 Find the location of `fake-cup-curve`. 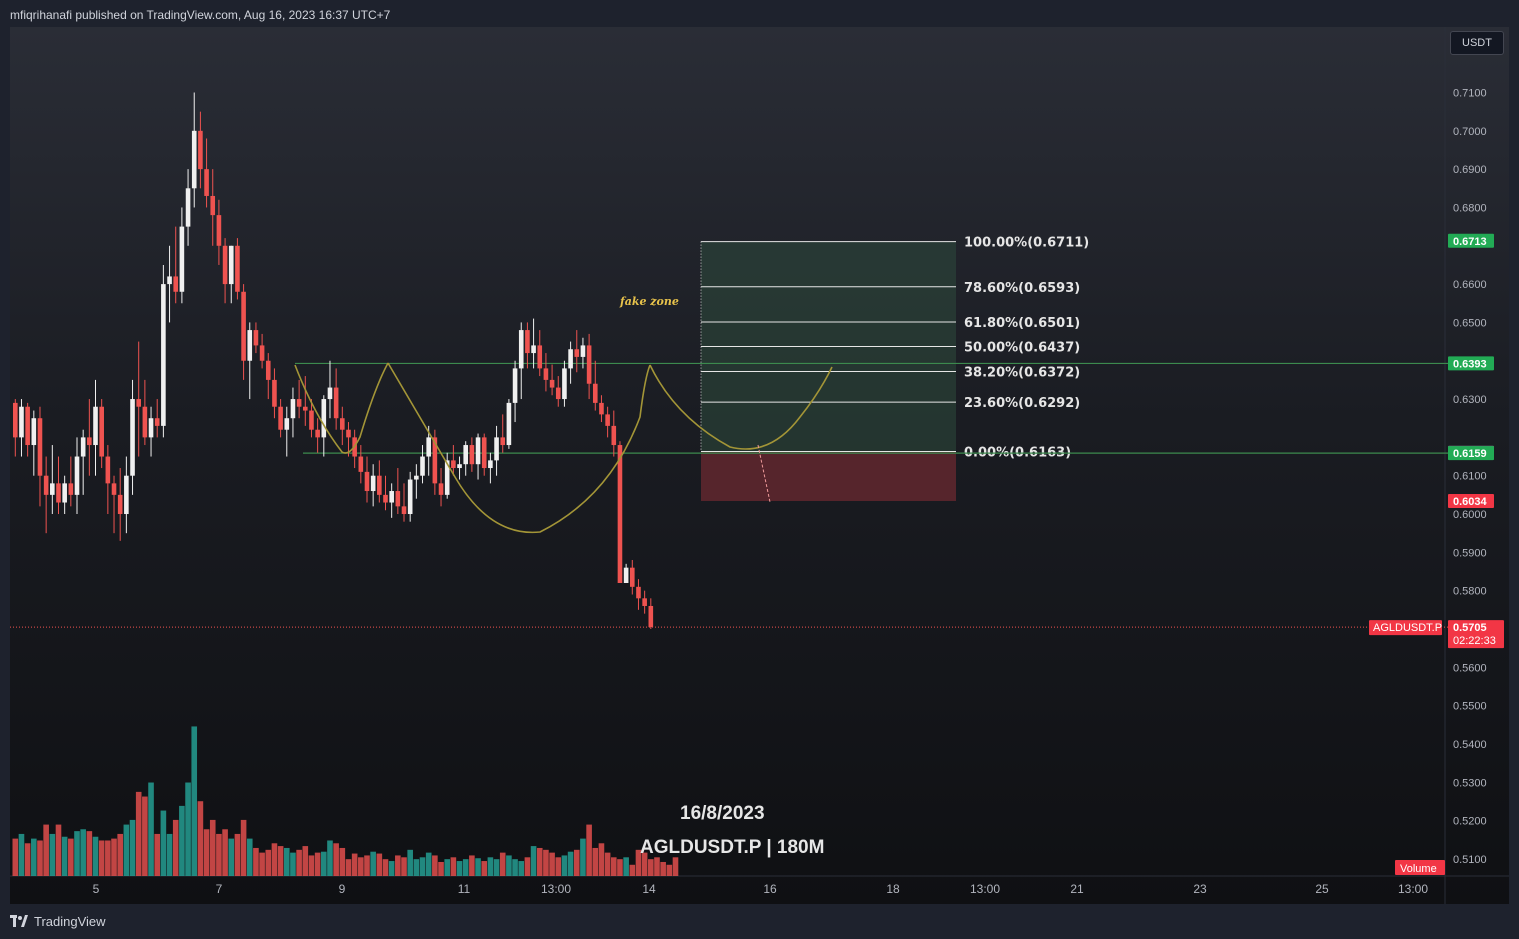

fake-cup-curve is located at coordinates (741, 407).